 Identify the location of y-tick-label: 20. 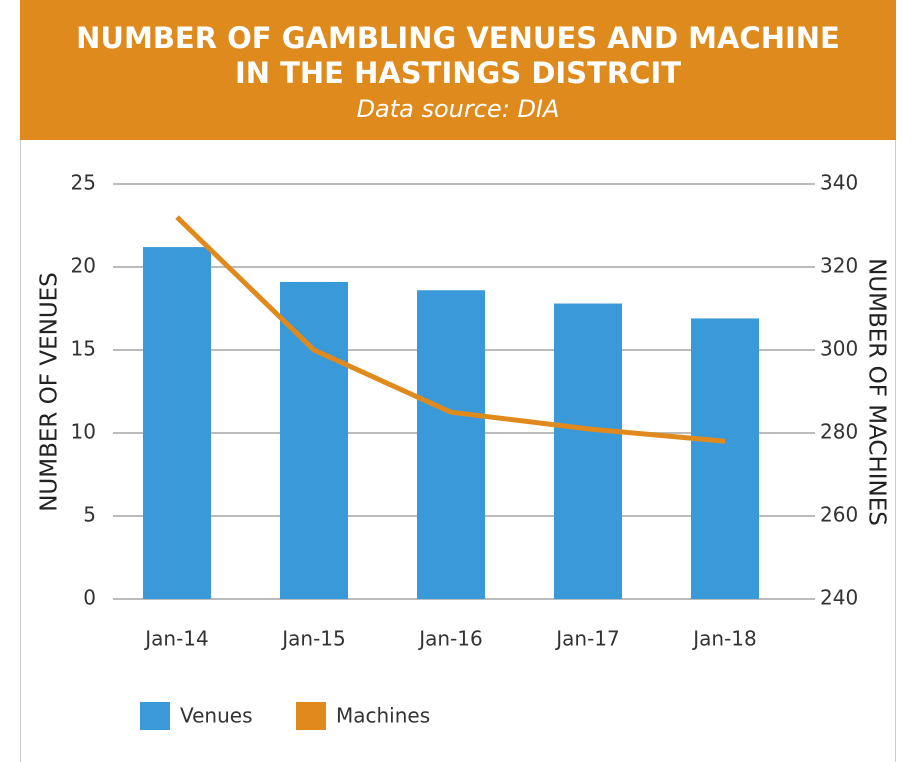
(83, 266).